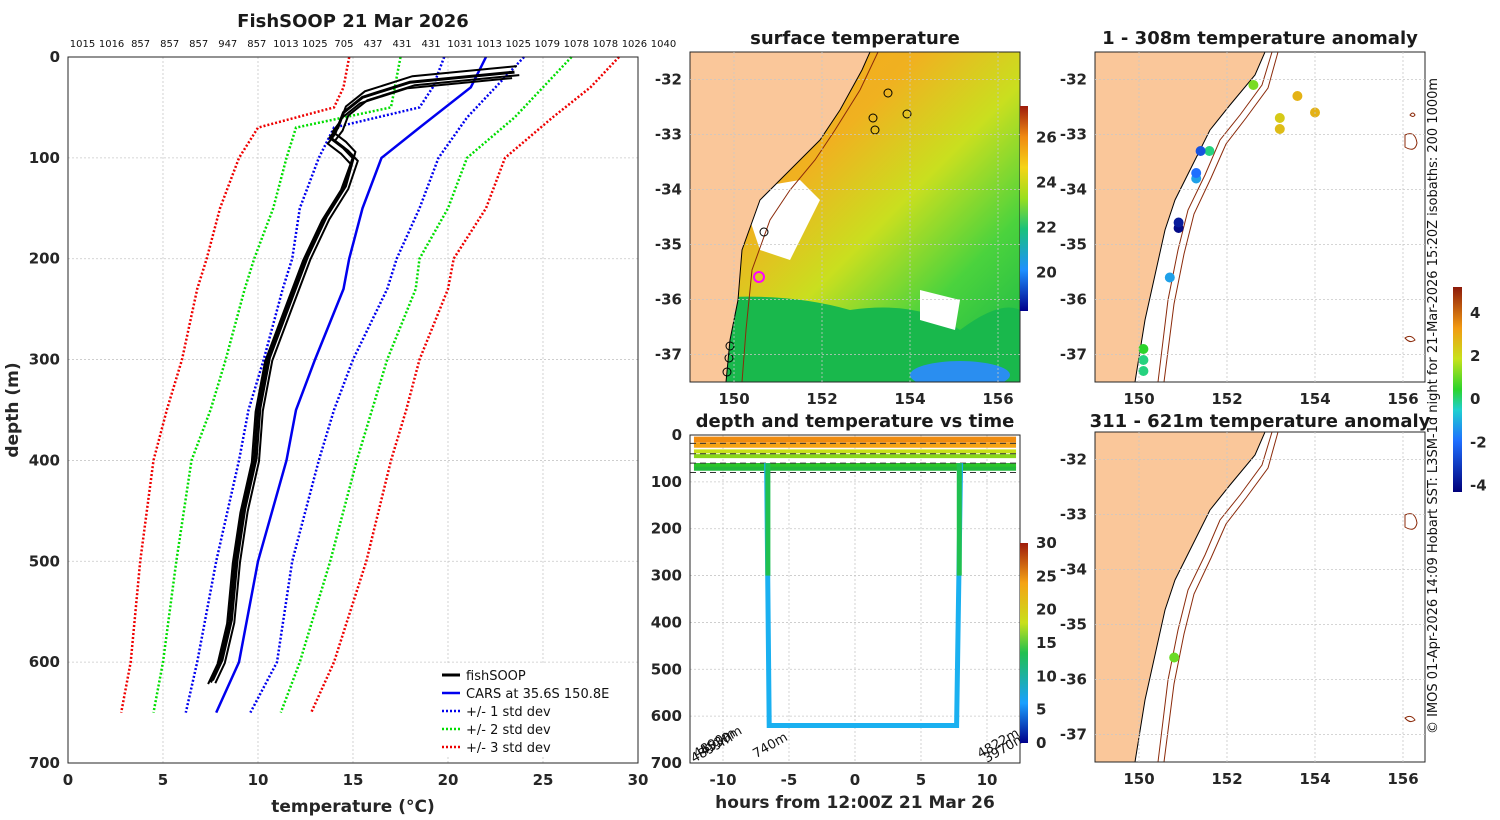 Image resolution: width=1500 pixels, height=820 pixels. I want to click on time-colorbar, so click(1024, 643).